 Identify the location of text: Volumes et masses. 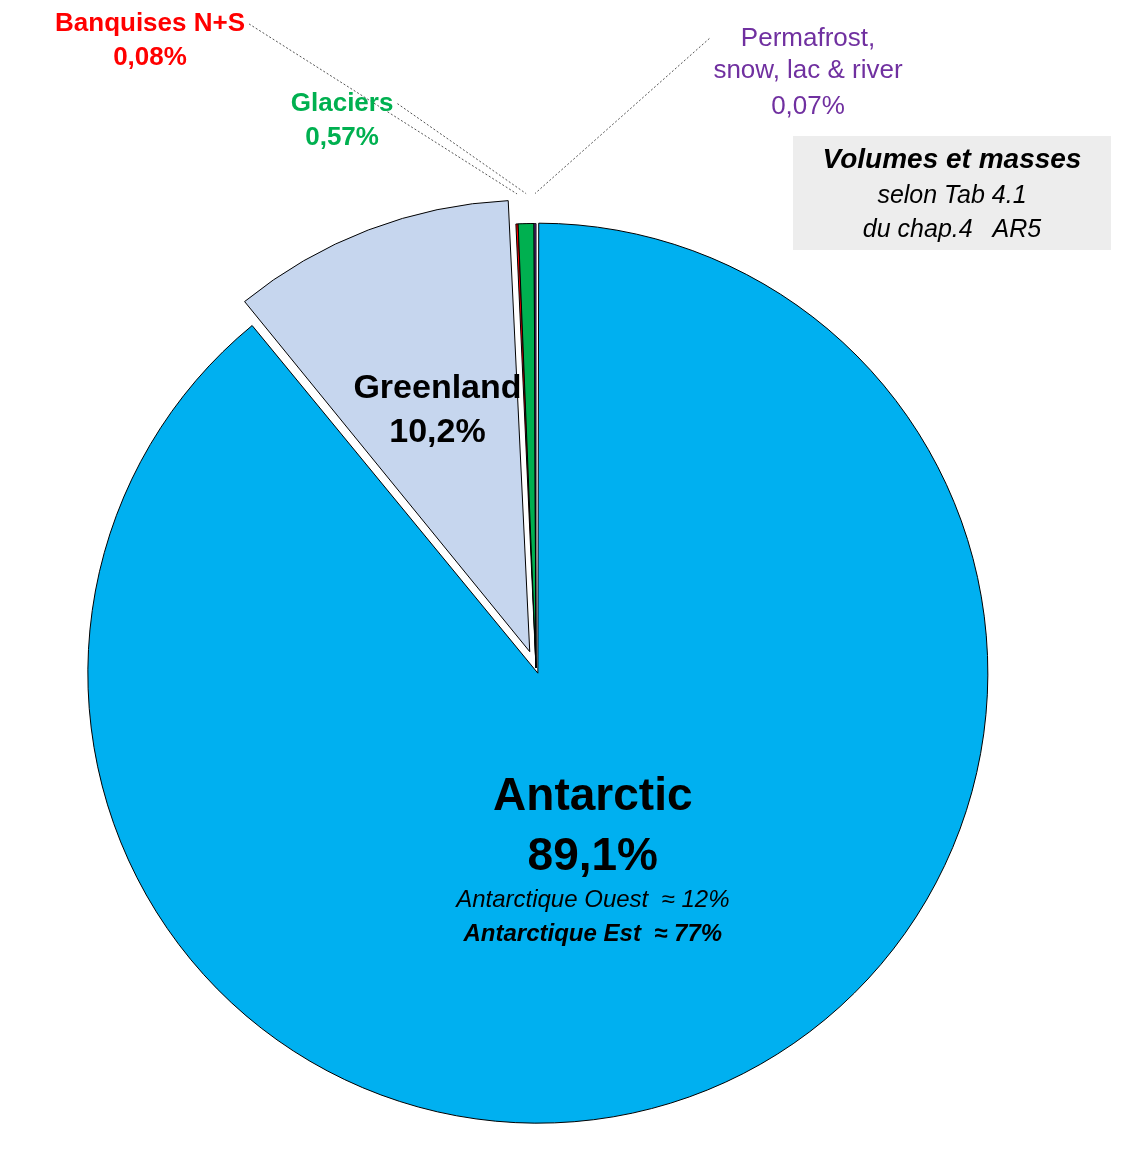
(952, 158).